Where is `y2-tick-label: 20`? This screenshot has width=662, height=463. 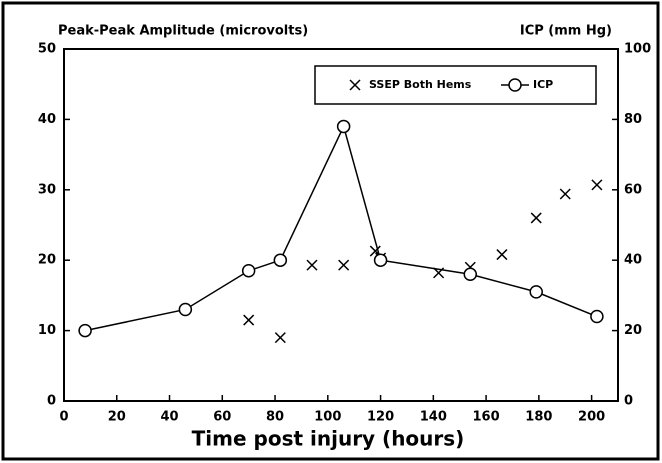
y2-tick-label: 20 is located at coordinates (633, 330).